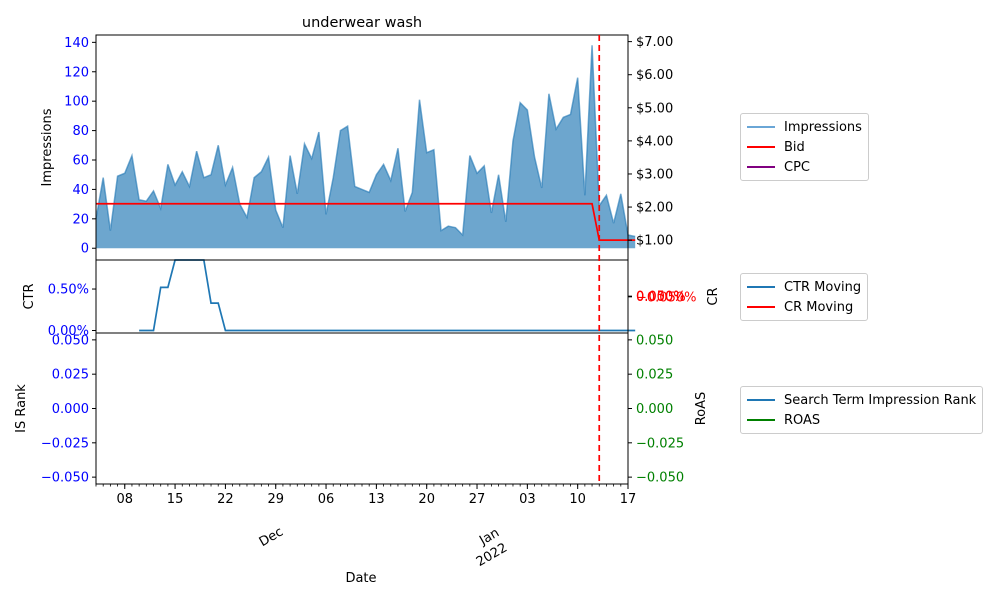  What do you see at coordinates (76, 102) in the screenshot?
I see `y-tick-label: 100` at bounding box center [76, 102].